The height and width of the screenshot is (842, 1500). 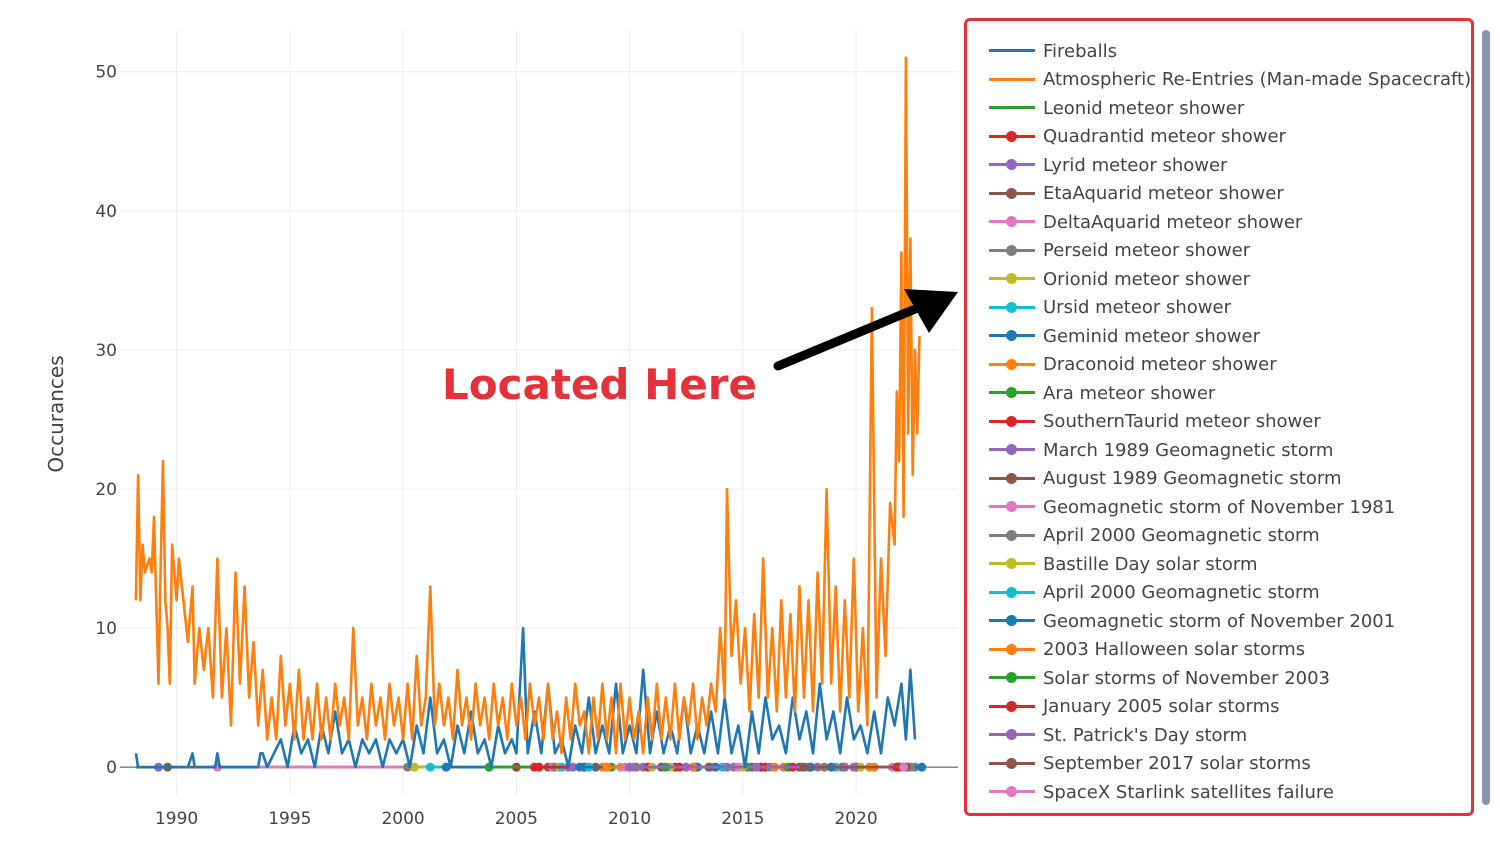 I want to click on legend-item: January 2005 solar storms, so click(x=1230, y=707).